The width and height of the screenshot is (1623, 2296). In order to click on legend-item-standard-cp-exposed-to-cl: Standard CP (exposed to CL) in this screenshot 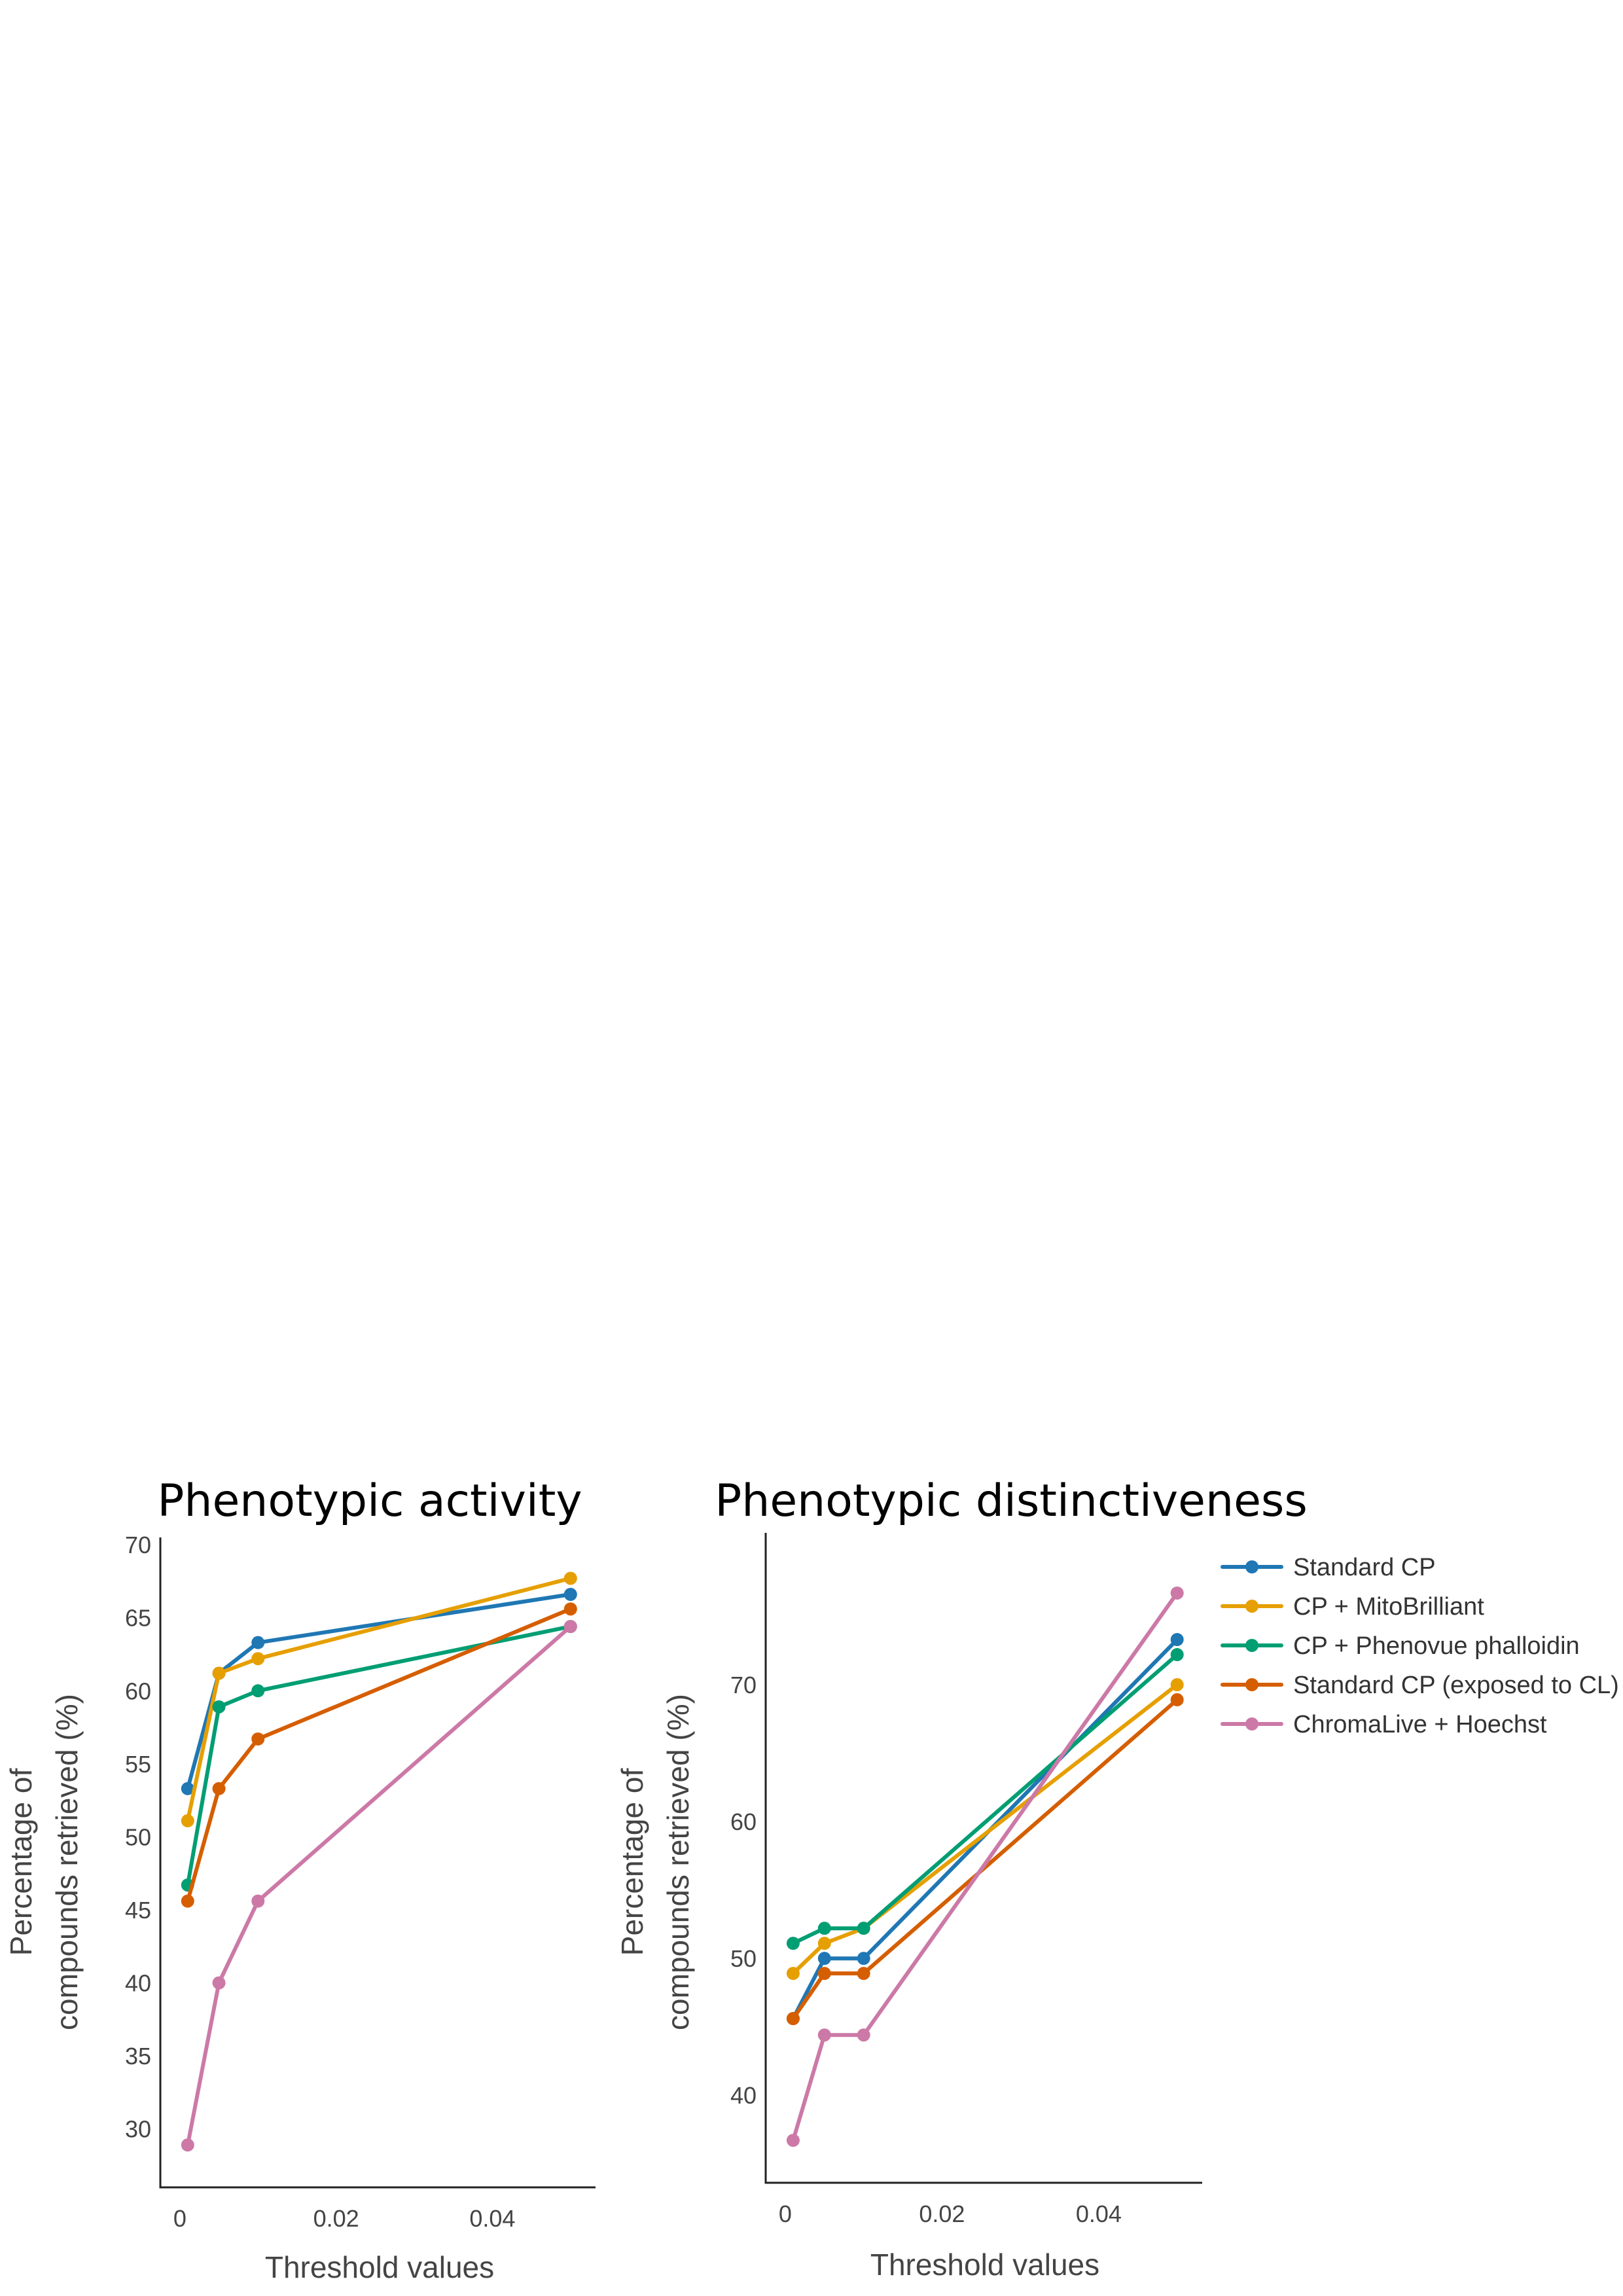, I will do `click(1420, 1685)`.